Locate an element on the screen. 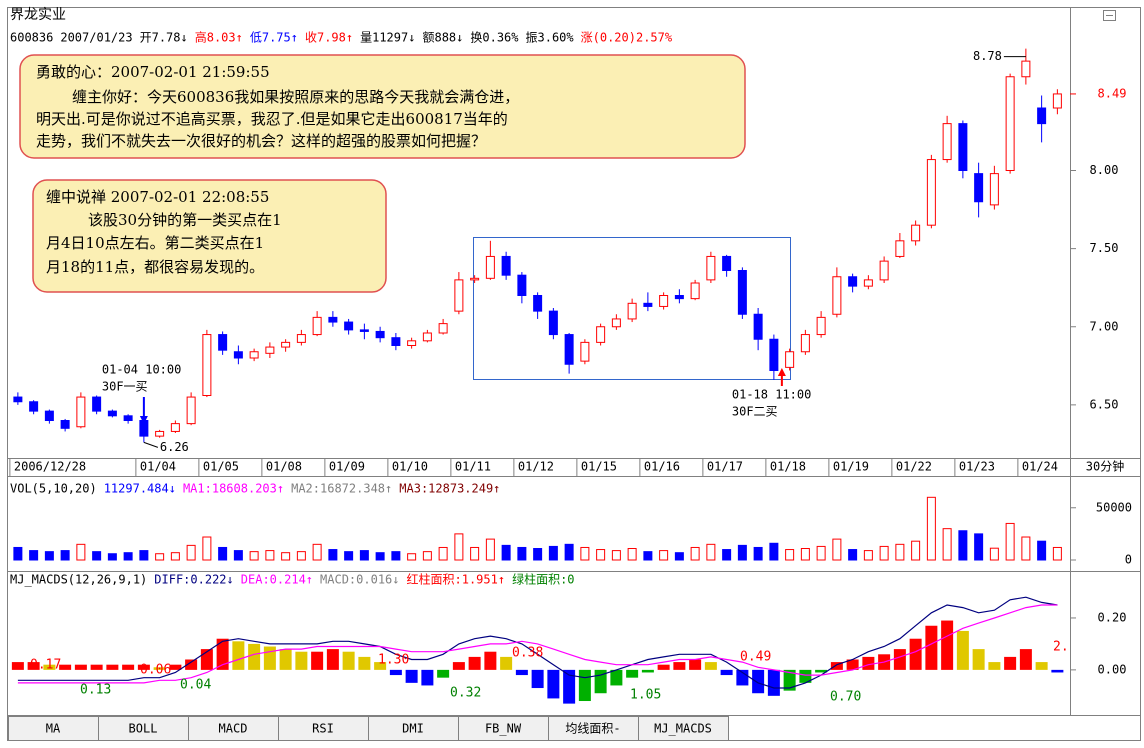  bubble-title: 缠中说禅 2007-02-01 22:08:55 is located at coordinates (157, 197).